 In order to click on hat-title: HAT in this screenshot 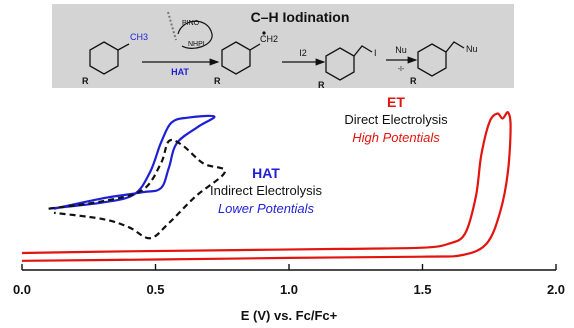, I will do `click(266, 173)`.